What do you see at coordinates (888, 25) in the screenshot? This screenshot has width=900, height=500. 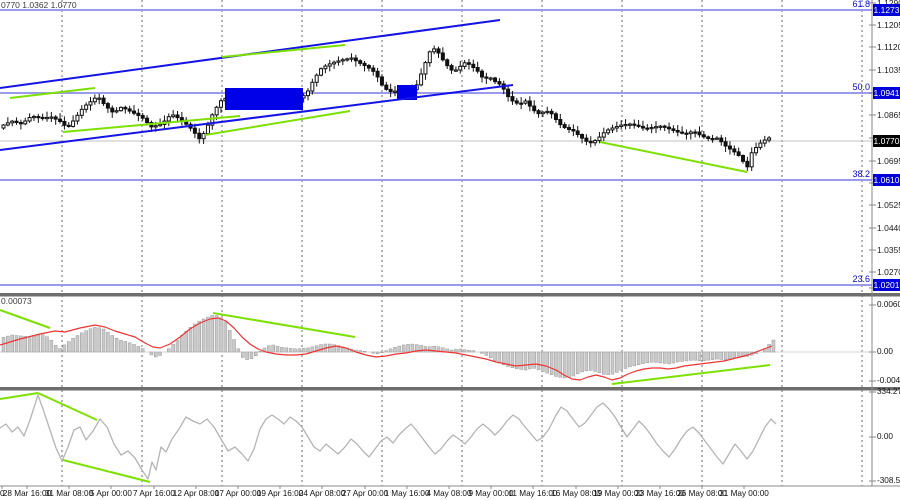 I see `price-tick-label: 1.1205` at bounding box center [888, 25].